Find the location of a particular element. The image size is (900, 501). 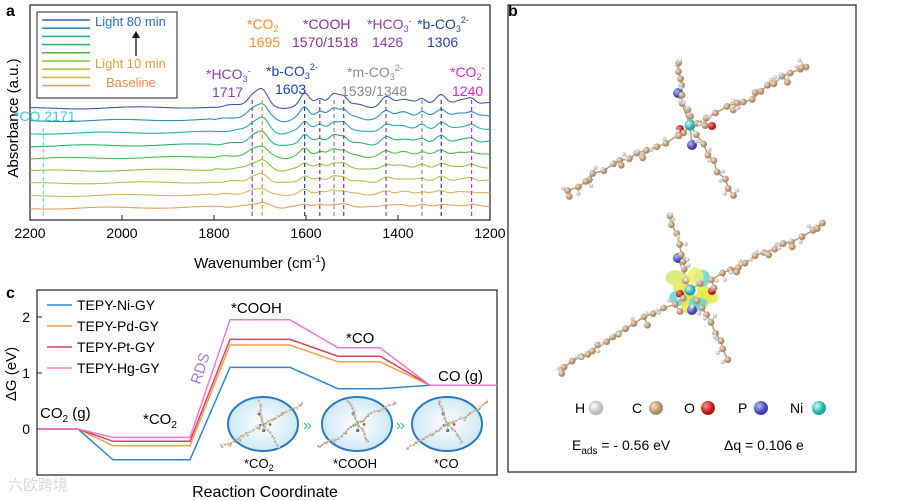

legend-p-ball is located at coordinates (761, 408).